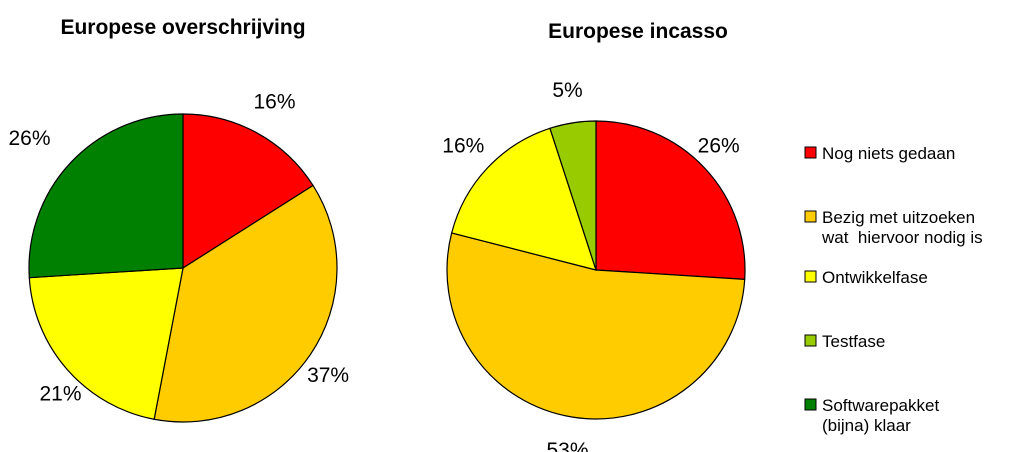 This screenshot has height=452, width=1026. I want to click on legend-label: Testfase, so click(853, 341).